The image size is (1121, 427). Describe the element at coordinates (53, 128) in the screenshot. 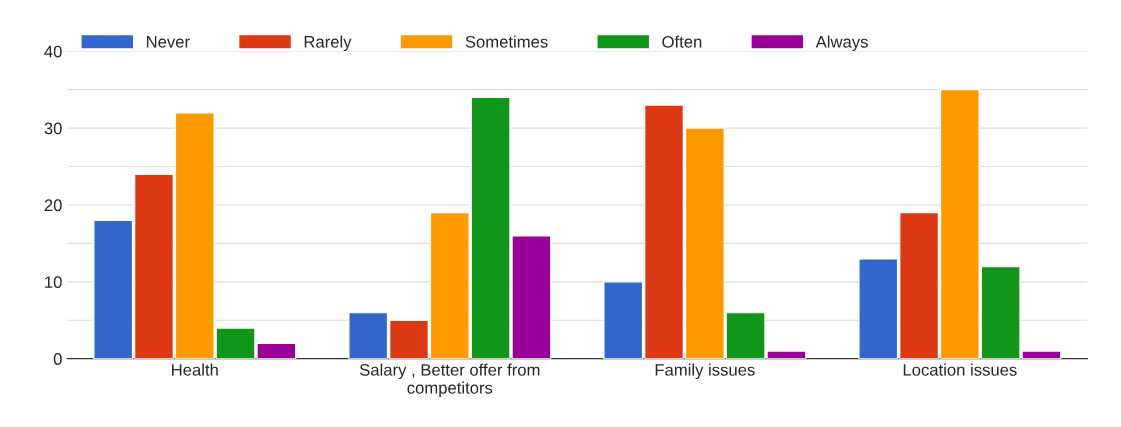

I see `y-tick-label: 30` at that location.